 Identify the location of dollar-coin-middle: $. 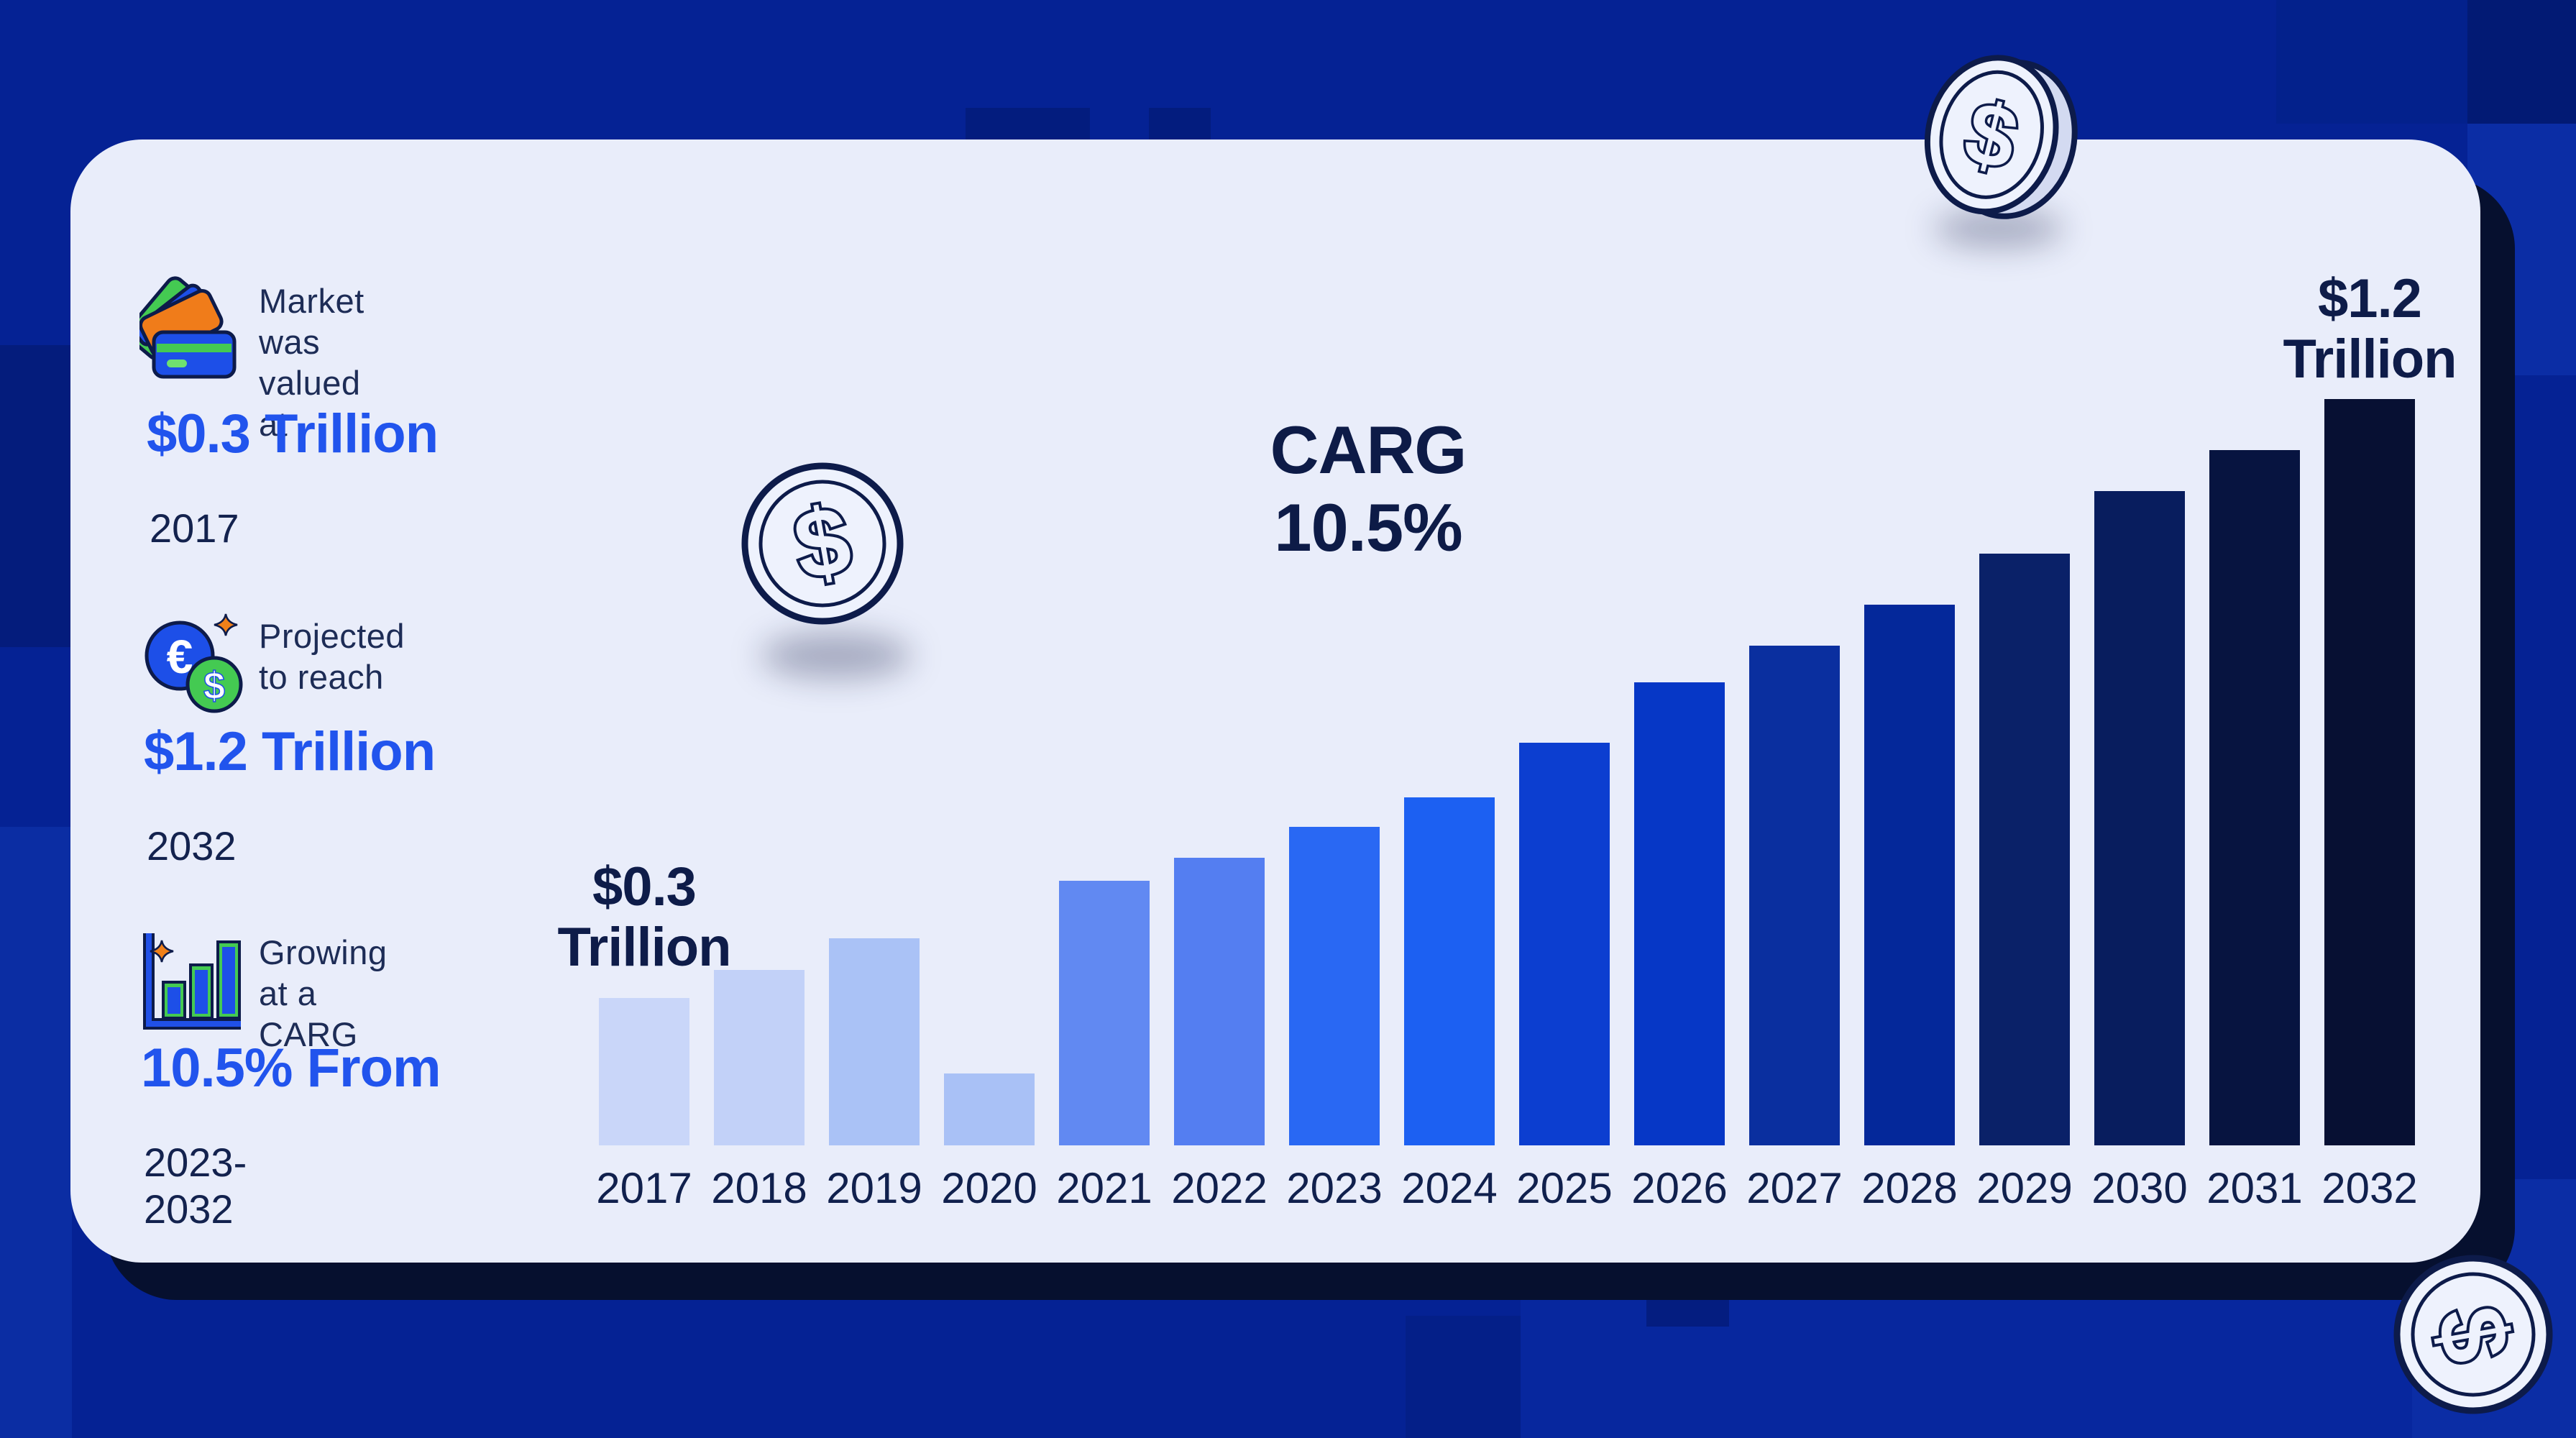
(822, 546).